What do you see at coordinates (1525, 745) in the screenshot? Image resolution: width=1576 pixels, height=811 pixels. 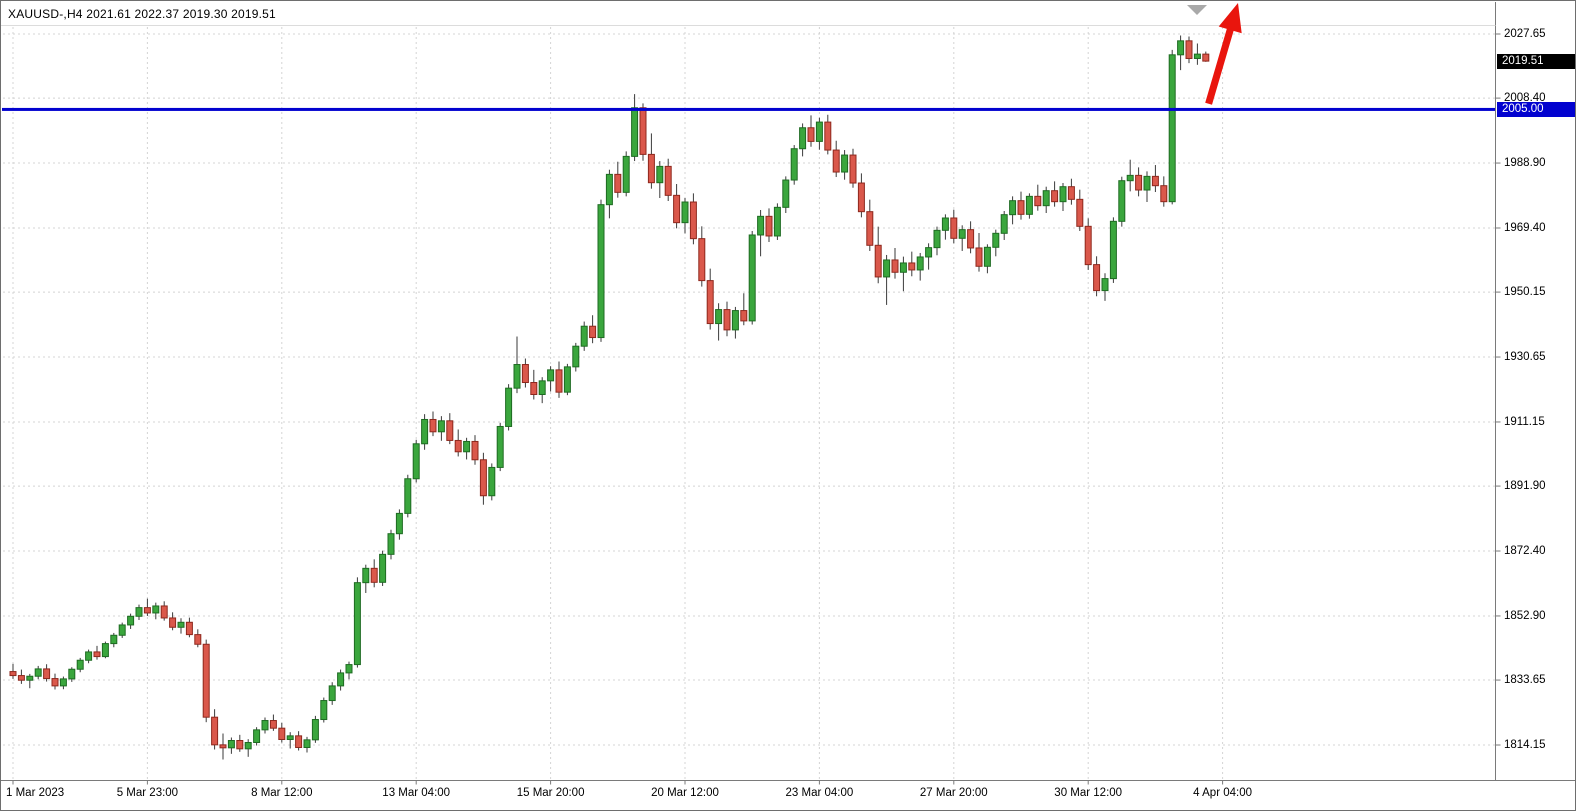 I see `price-axis-label: 1814.15` at bounding box center [1525, 745].